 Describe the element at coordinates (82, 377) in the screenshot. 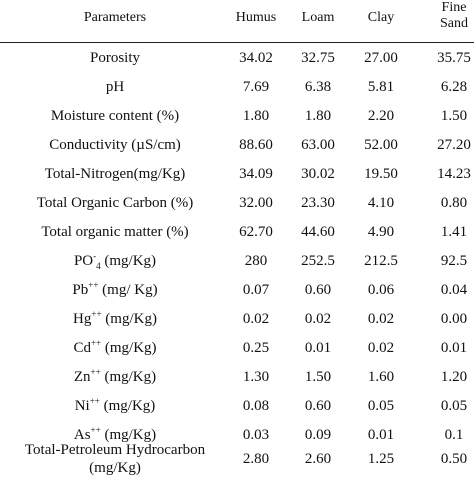

I see `label-base: Zn` at that location.